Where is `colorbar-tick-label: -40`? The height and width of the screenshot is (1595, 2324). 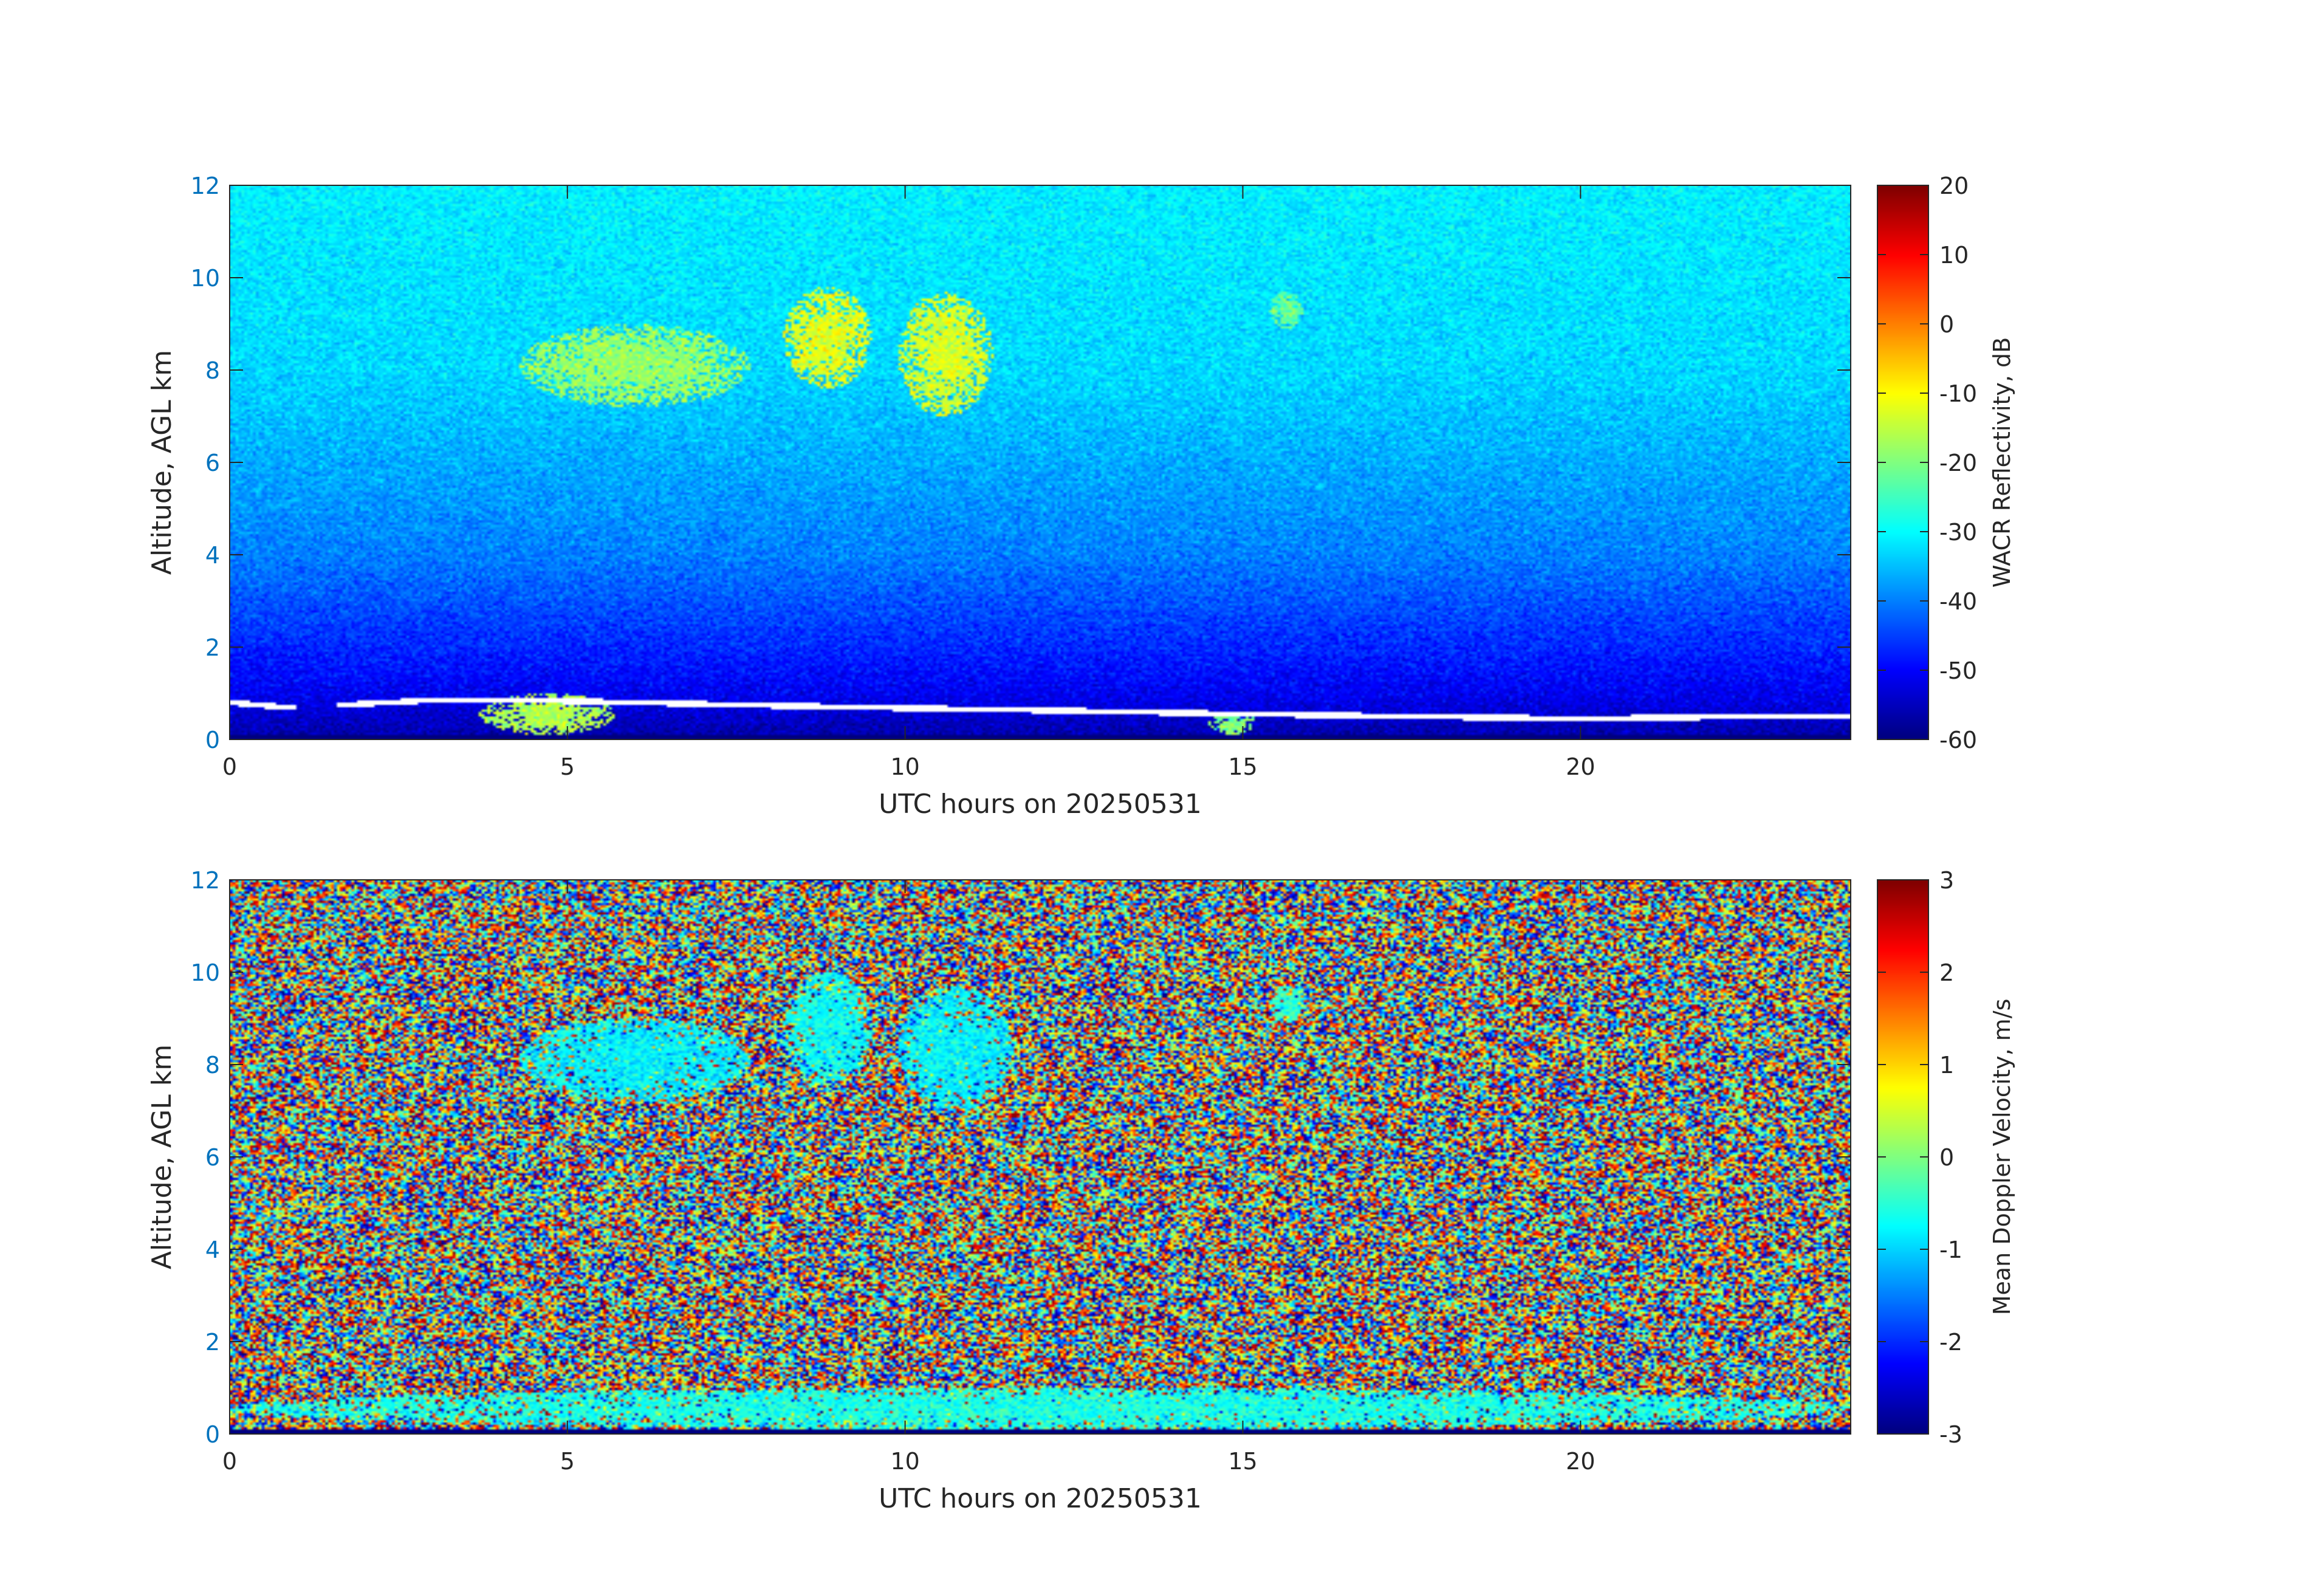 colorbar-tick-label: -40 is located at coordinates (1958, 601).